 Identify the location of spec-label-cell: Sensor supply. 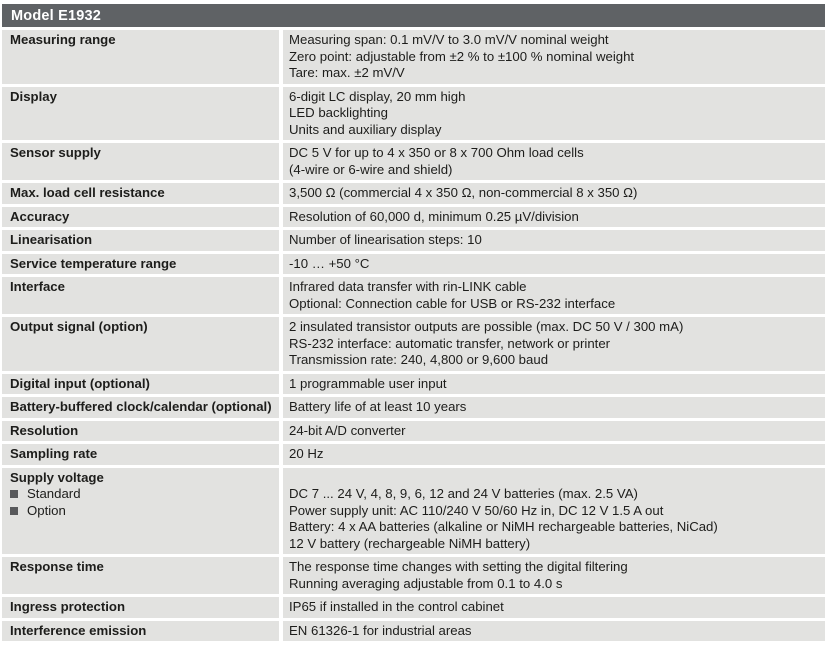
(140, 161).